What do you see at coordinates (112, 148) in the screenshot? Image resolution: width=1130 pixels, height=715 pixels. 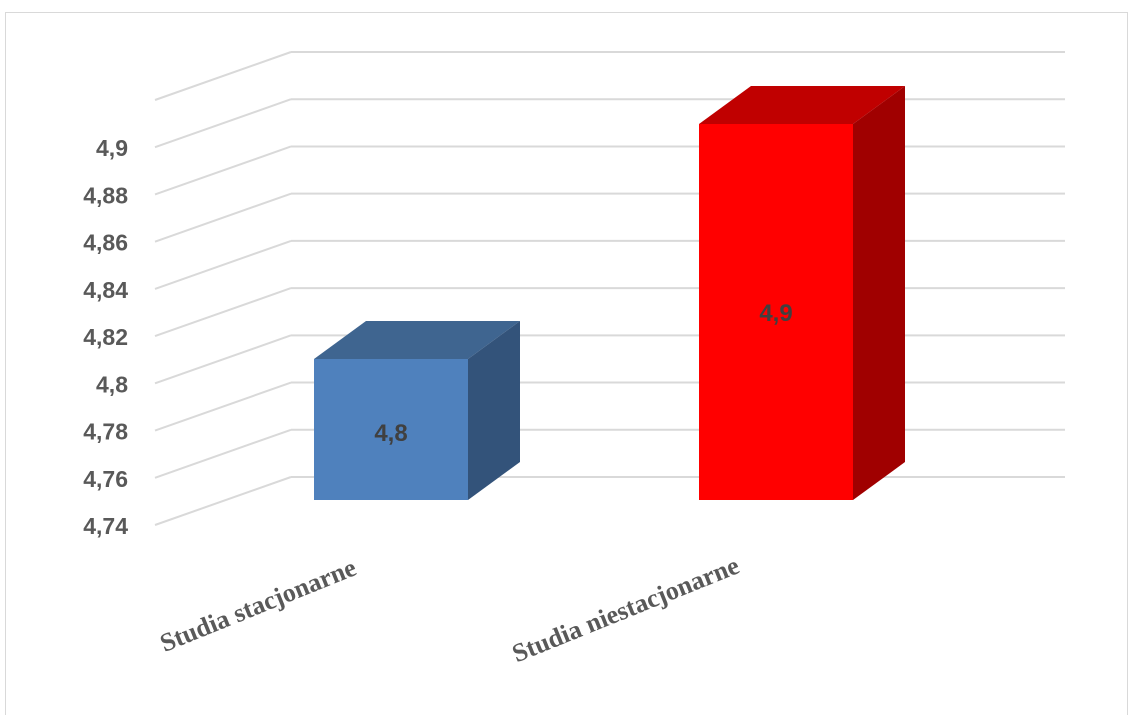 I see `y-tick-label: 4,9` at bounding box center [112, 148].